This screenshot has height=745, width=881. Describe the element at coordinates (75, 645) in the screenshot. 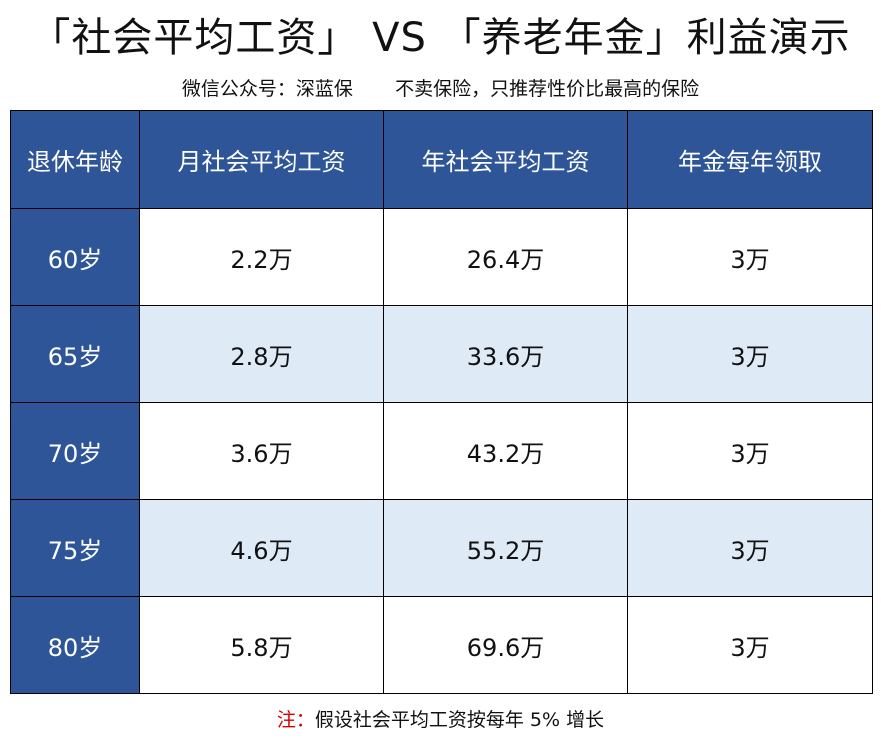

I see `cell-age: 80岁` at that location.